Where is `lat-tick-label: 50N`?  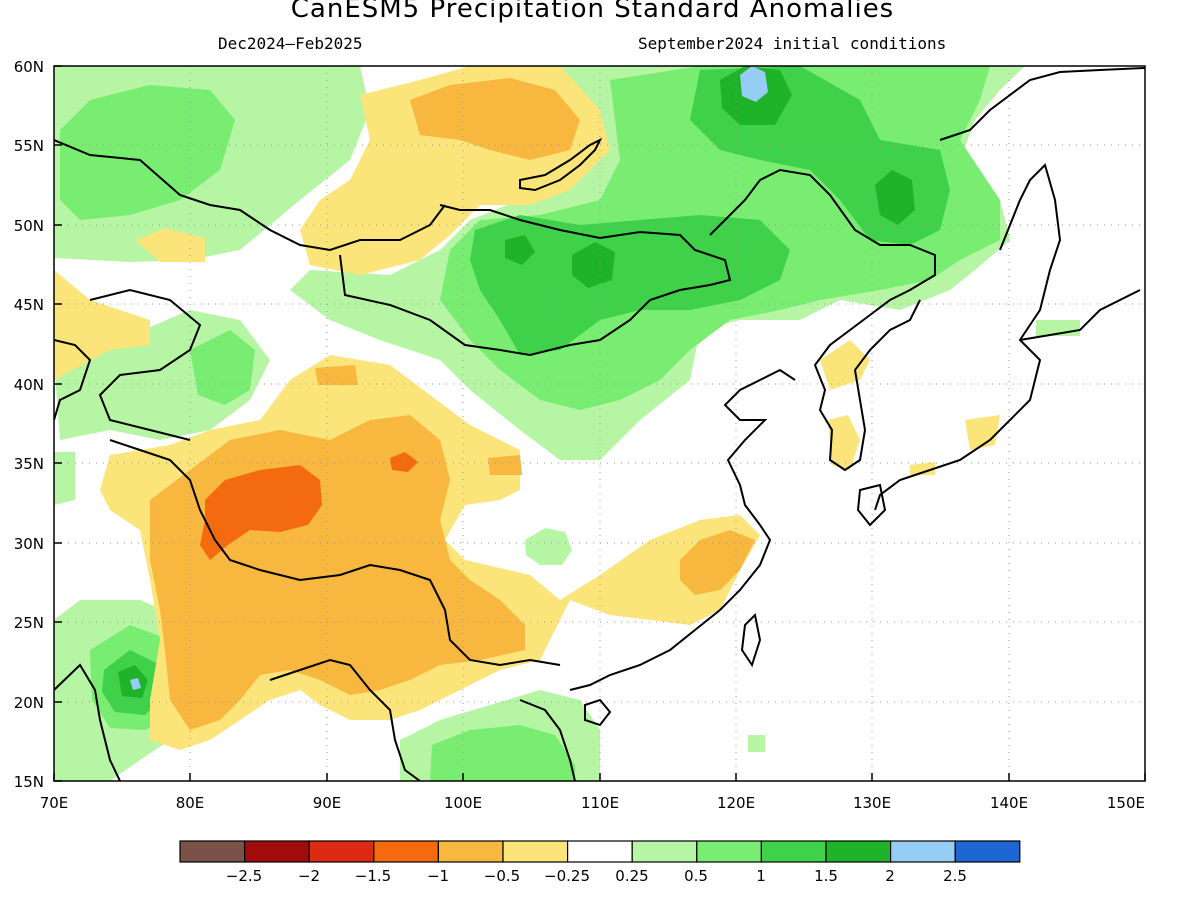 lat-tick-label: 50N is located at coordinates (29, 226).